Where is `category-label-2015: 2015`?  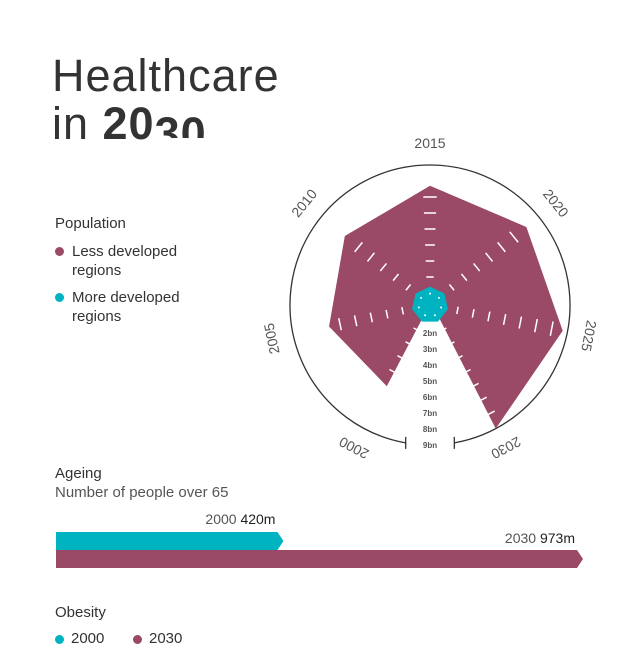 category-label-2015: 2015 is located at coordinates (429, 143).